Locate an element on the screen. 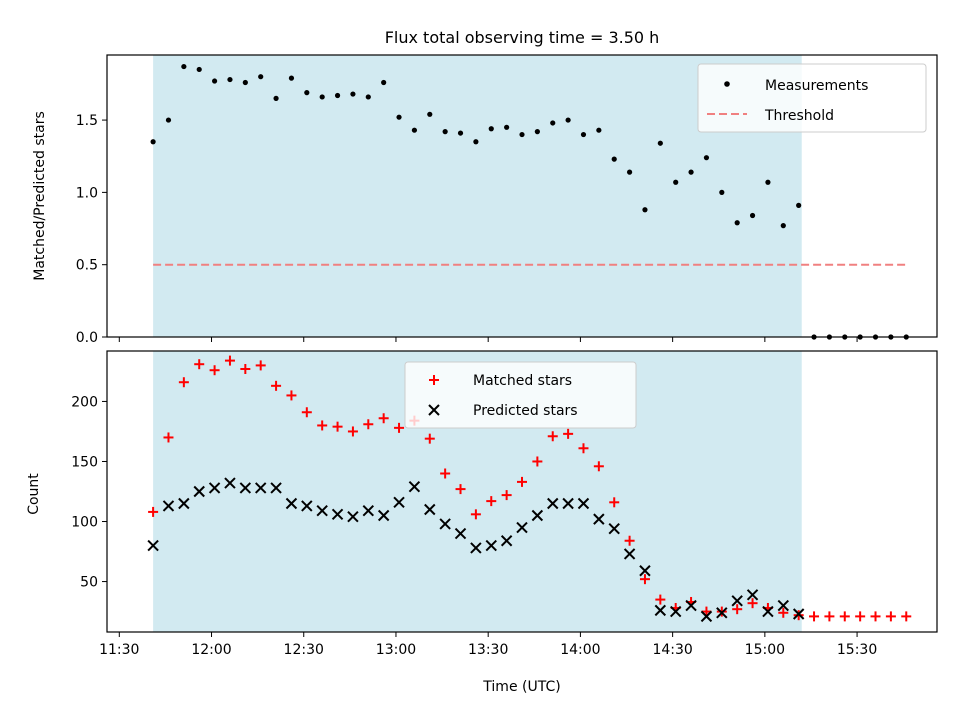  count-y-label: Count is located at coordinates (34, 494).